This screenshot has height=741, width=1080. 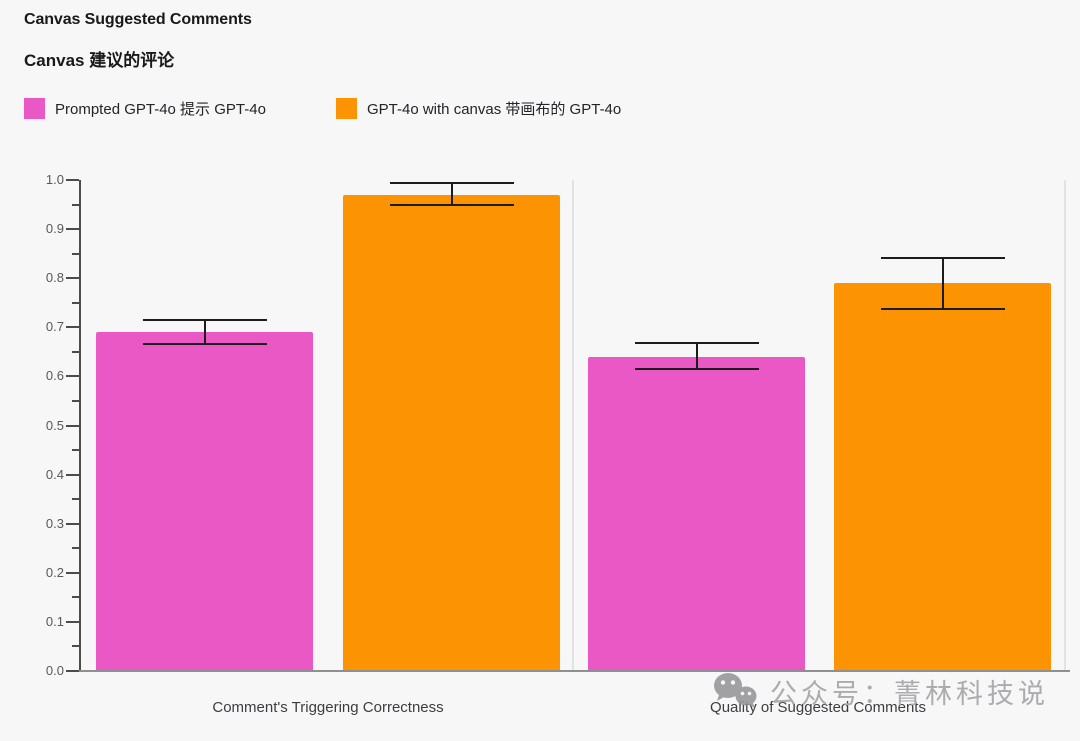 I want to click on y-tick-label: 0.2, so click(x=54, y=572).